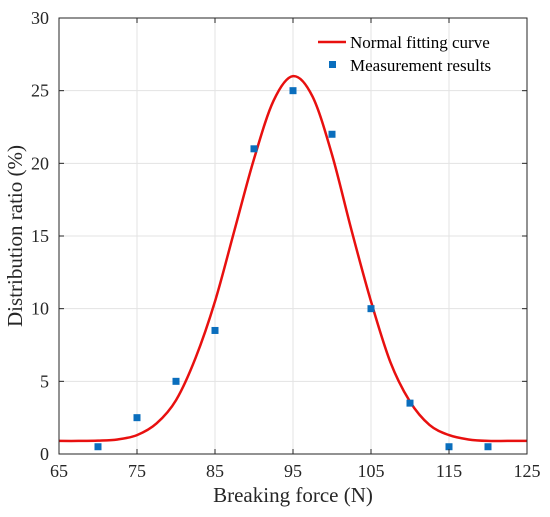  I want to click on y-tick-label: 20, so click(40, 163).